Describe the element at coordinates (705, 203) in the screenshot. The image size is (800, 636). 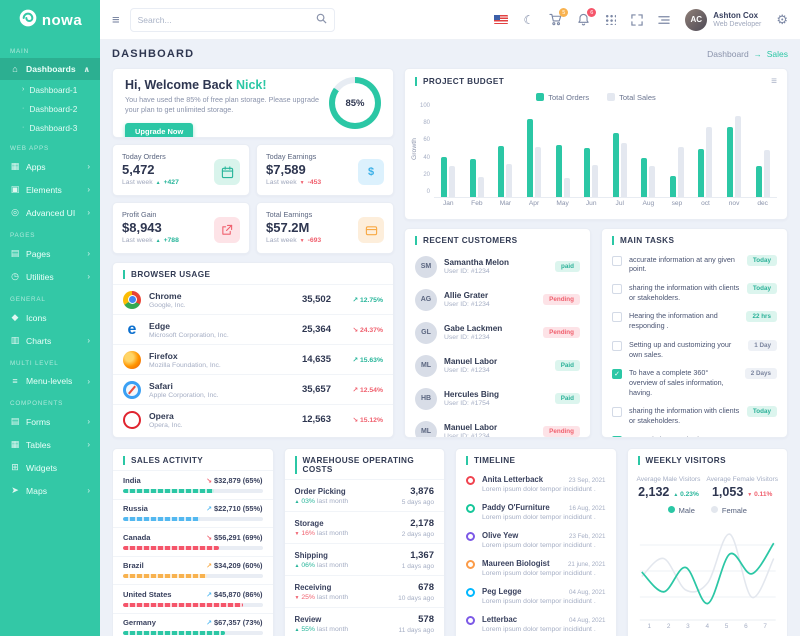
I see `x-tick-label: oct` at that location.